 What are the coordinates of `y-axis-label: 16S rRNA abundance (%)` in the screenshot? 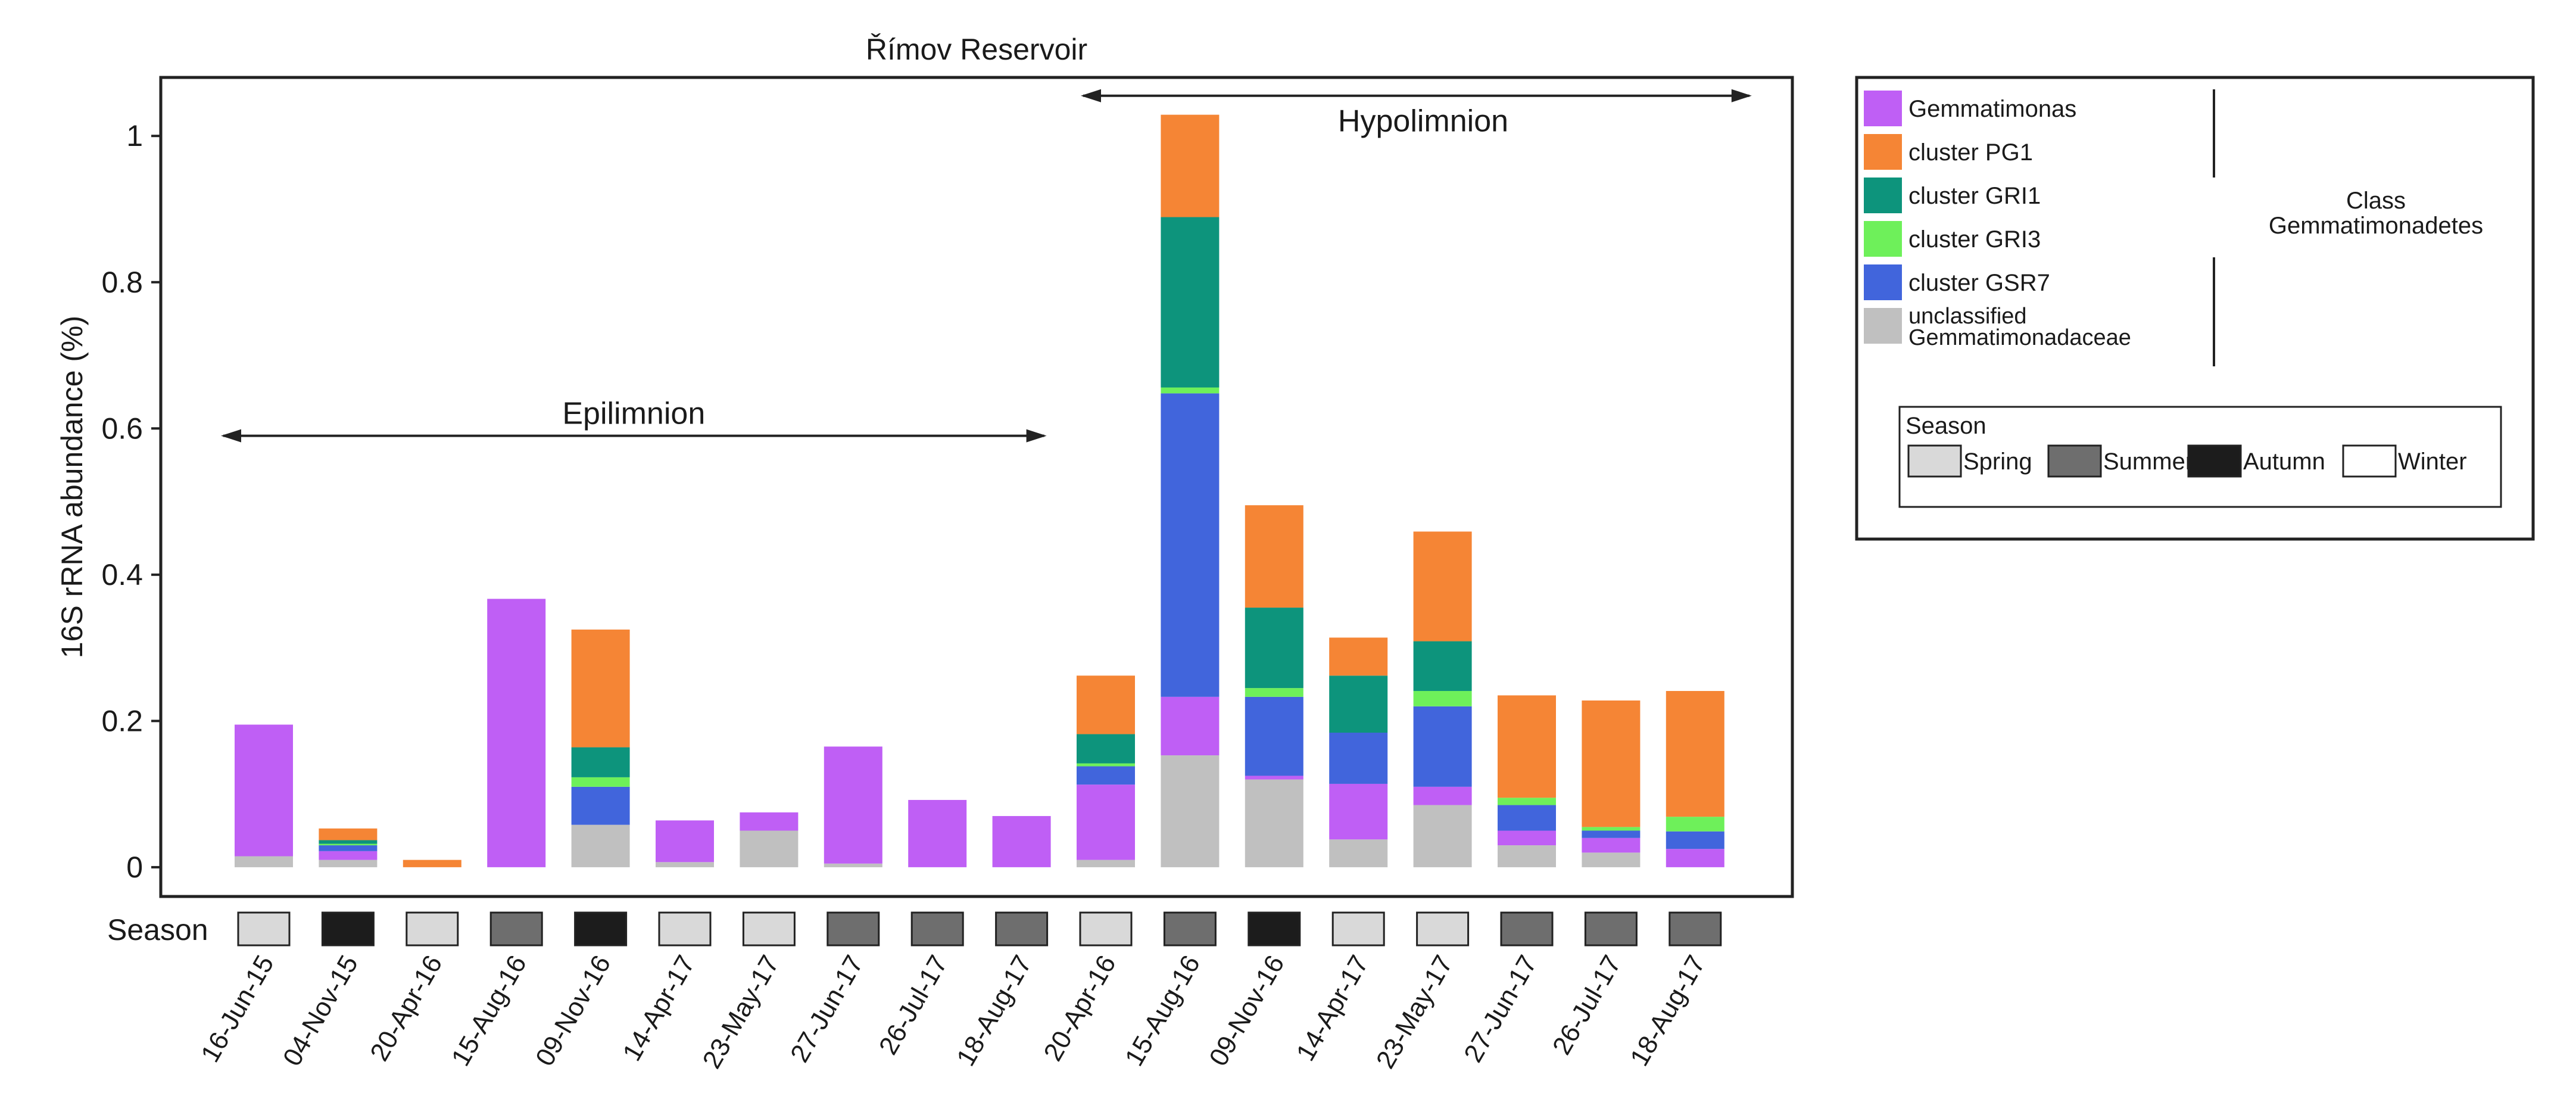 It's located at (72, 487).